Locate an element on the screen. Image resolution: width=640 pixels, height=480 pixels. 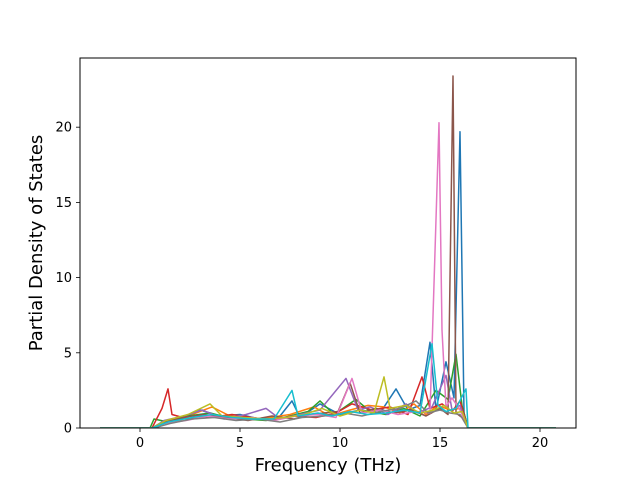
x-tick-label: 20 is located at coordinates (540, 443).